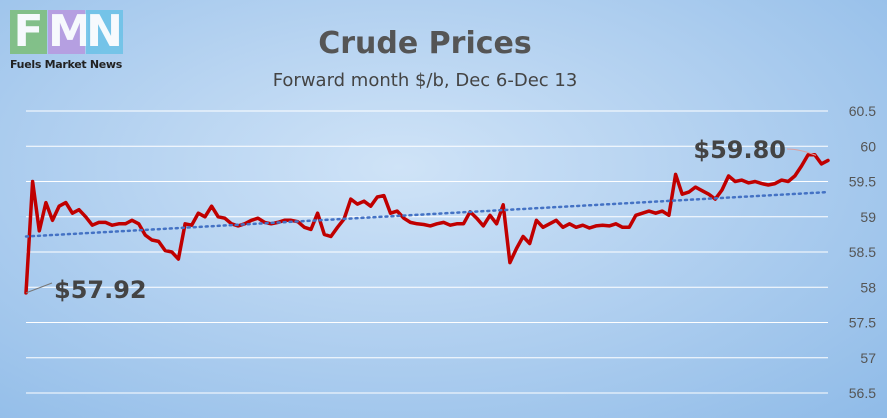  I want to click on trendline, so click(427, 214).